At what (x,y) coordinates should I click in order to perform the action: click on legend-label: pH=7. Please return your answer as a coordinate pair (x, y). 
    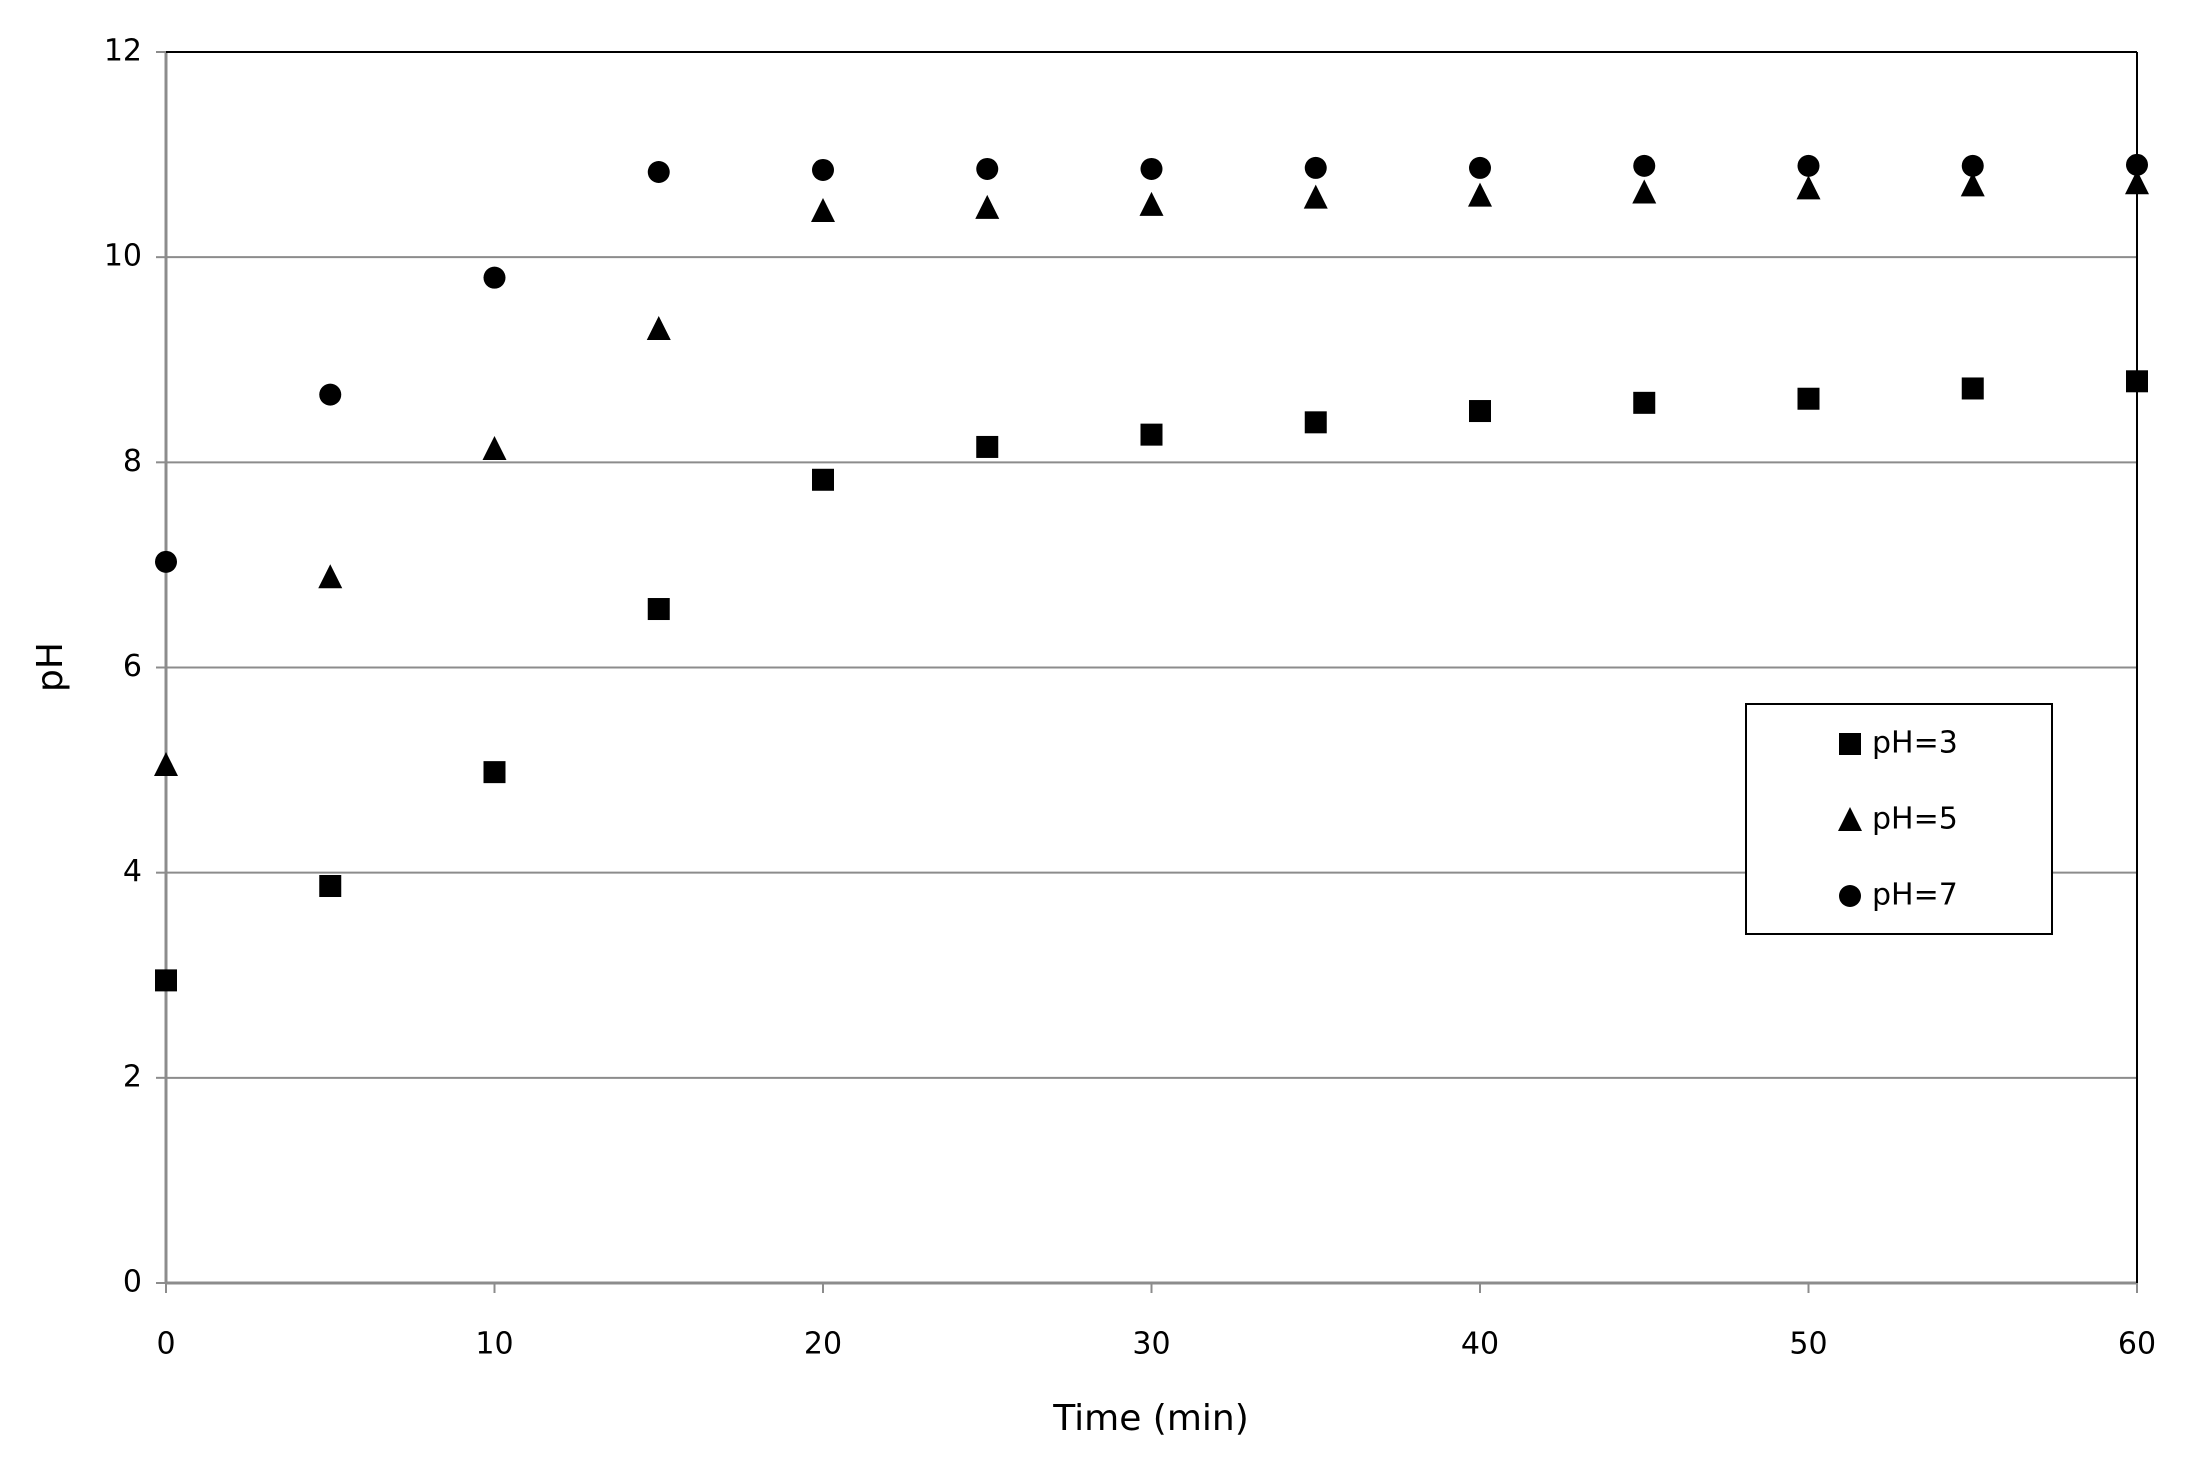
    Looking at the image, I should click on (1915, 895).